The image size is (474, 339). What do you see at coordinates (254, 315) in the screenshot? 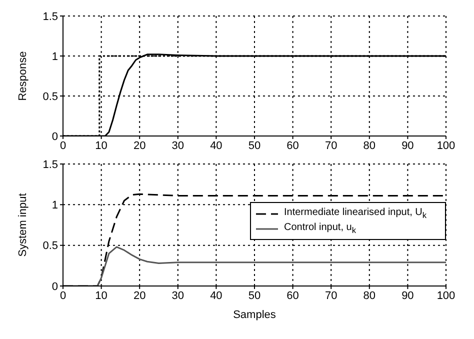
I see `x-axis-title: Samples` at bounding box center [254, 315].